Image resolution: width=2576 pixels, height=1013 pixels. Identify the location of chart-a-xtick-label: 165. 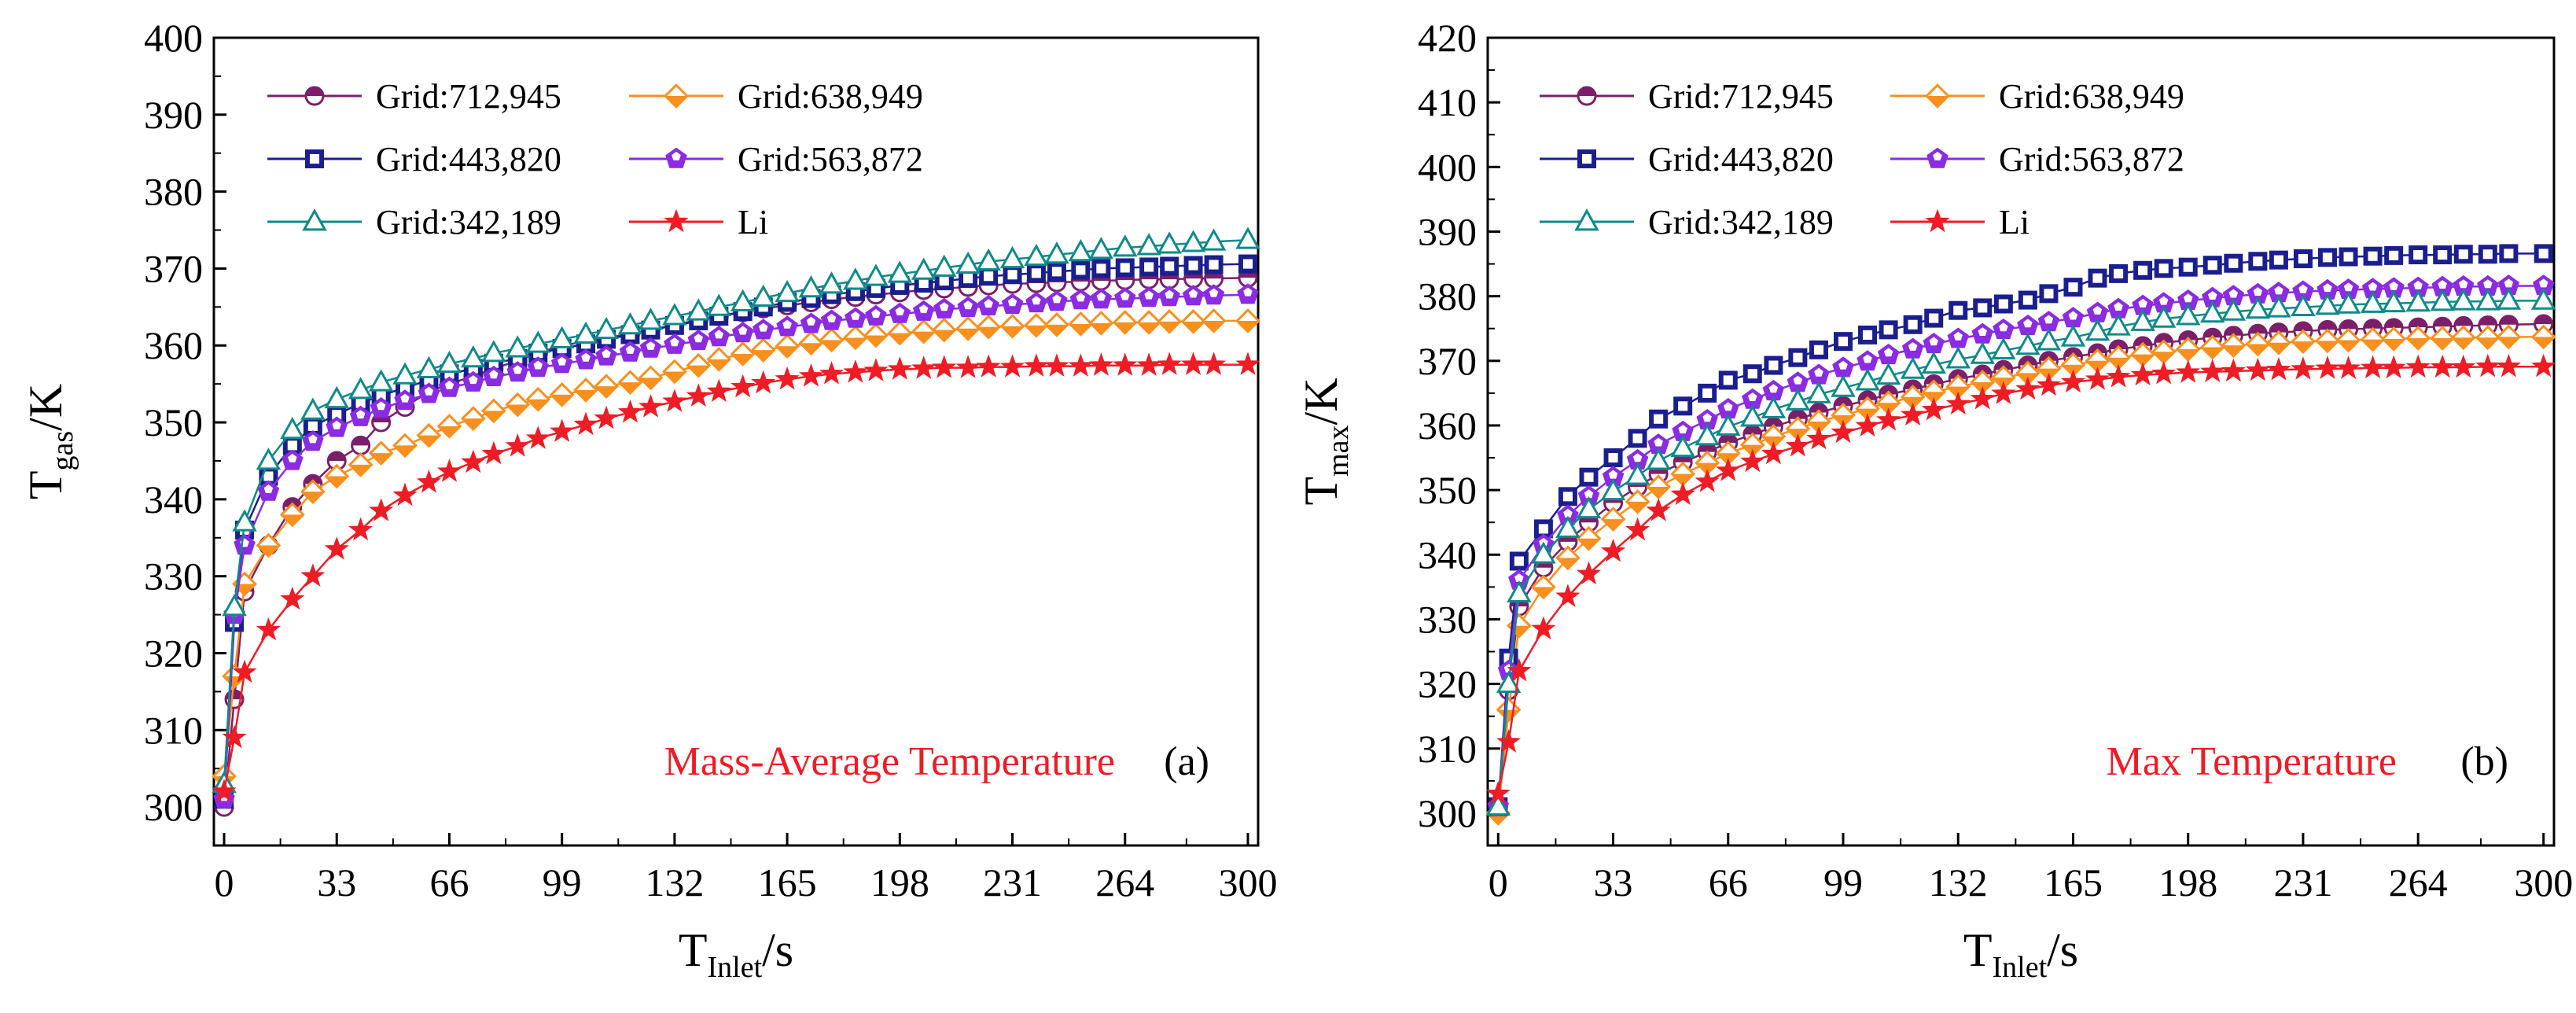
(787, 882).